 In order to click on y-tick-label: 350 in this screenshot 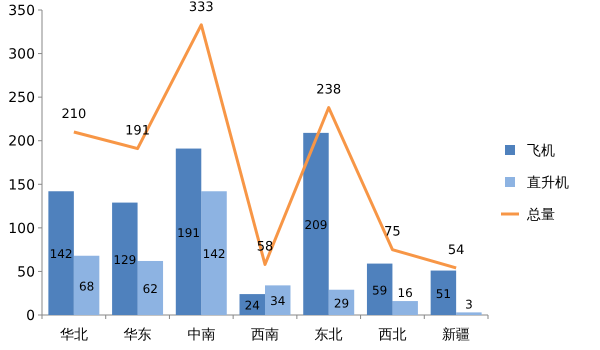, I will do `click(21, 11)`.